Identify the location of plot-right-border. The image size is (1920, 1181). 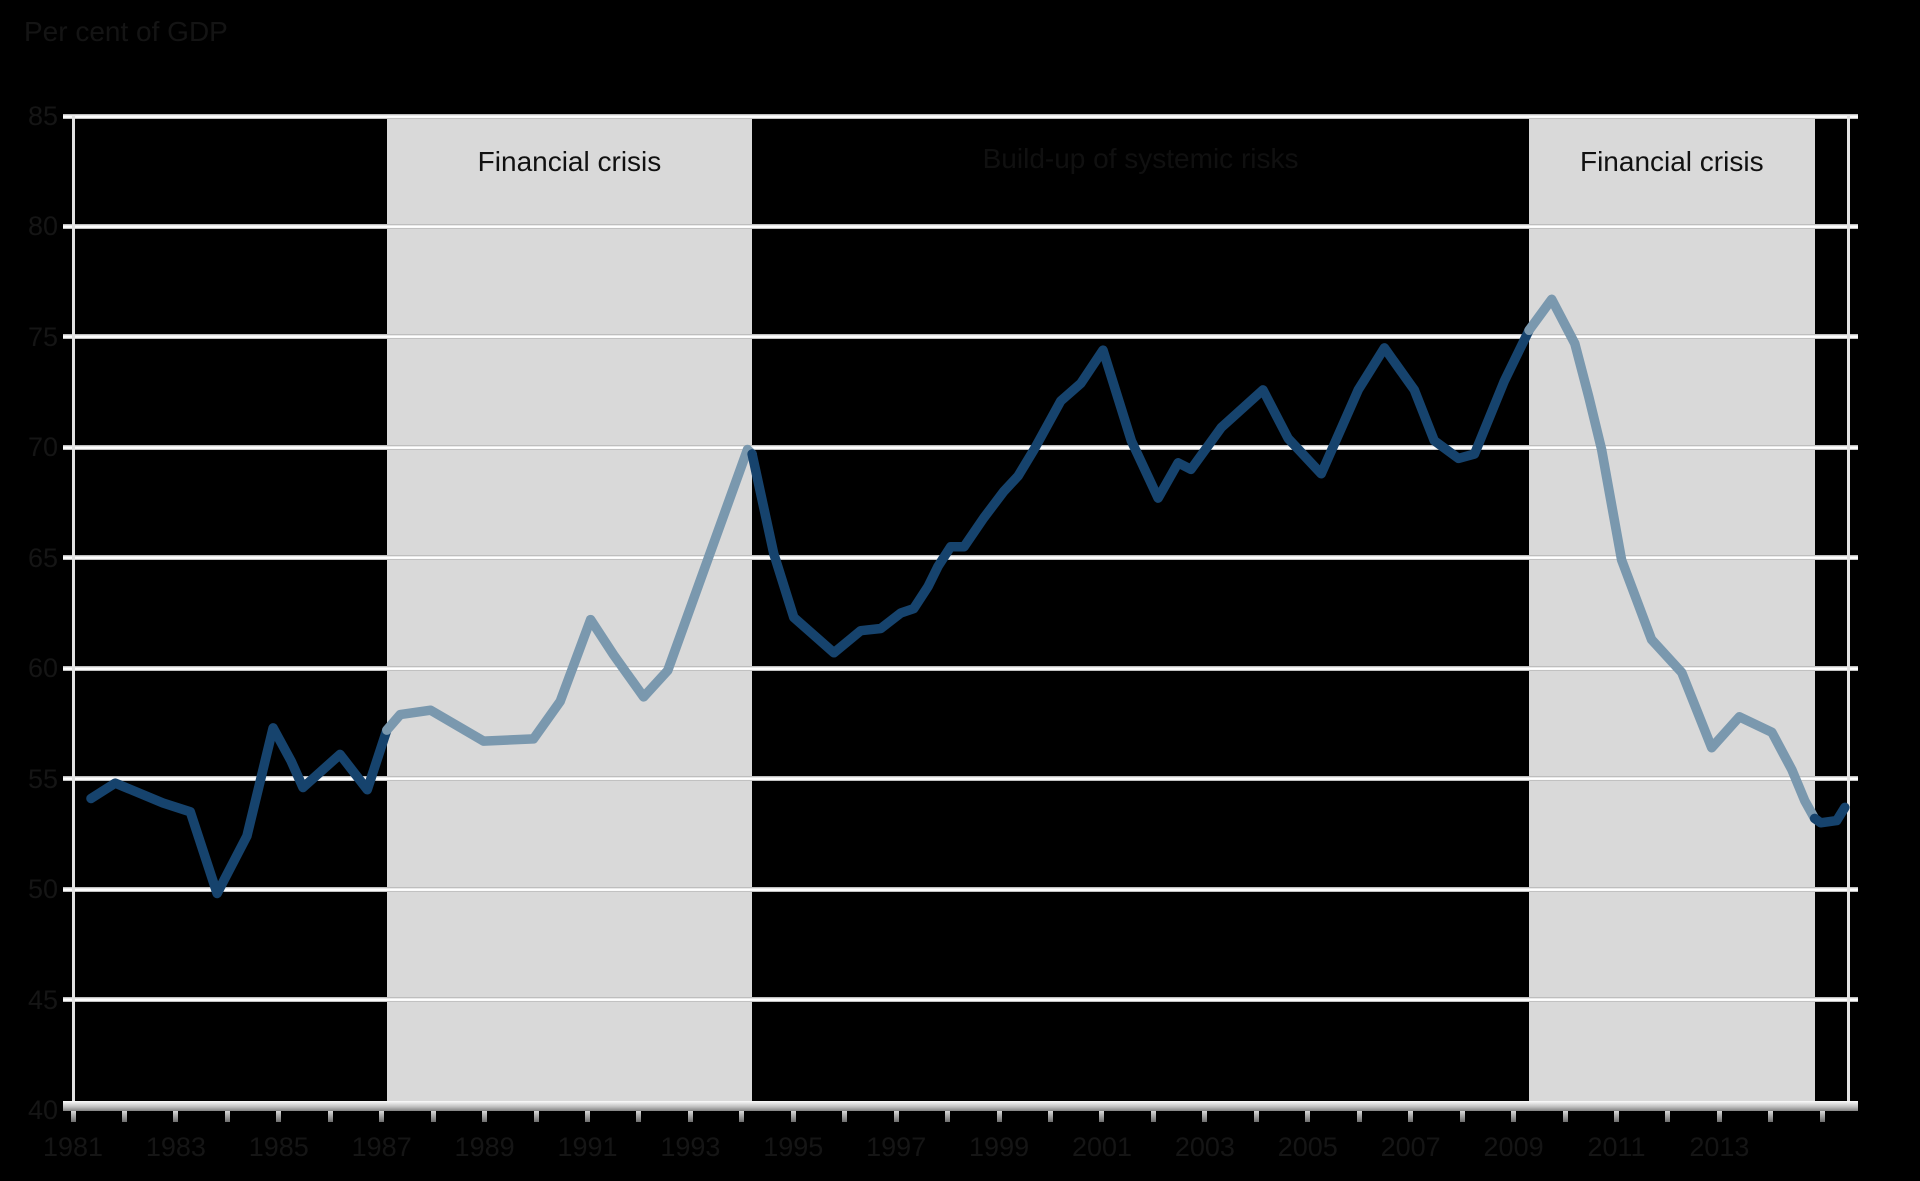
(1848, 613).